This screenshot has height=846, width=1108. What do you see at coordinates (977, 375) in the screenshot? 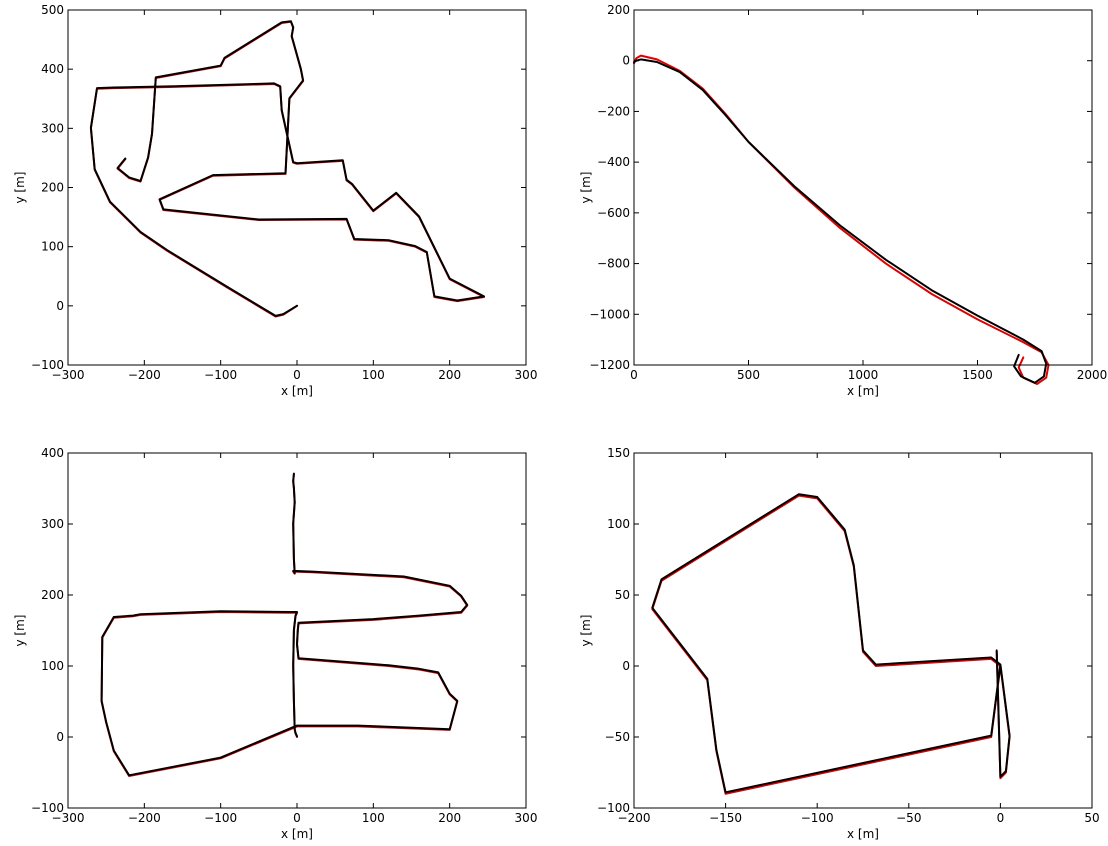
I see `x-tick-label: 1500` at bounding box center [977, 375].